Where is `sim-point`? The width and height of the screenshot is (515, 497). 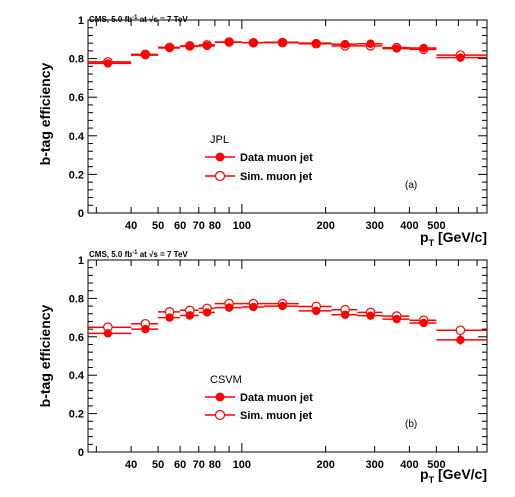 sim-point is located at coordinates (460, 330).